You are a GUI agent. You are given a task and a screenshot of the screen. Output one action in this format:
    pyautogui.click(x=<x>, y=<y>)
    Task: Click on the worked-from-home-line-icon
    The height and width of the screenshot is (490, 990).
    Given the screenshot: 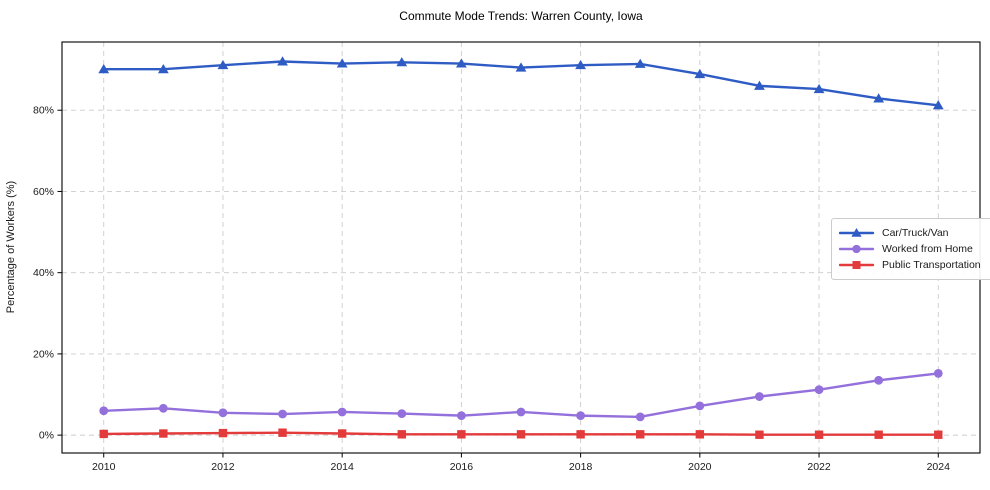 What is the action you would take?
    pyautogui.click(x=857, y=249)
    